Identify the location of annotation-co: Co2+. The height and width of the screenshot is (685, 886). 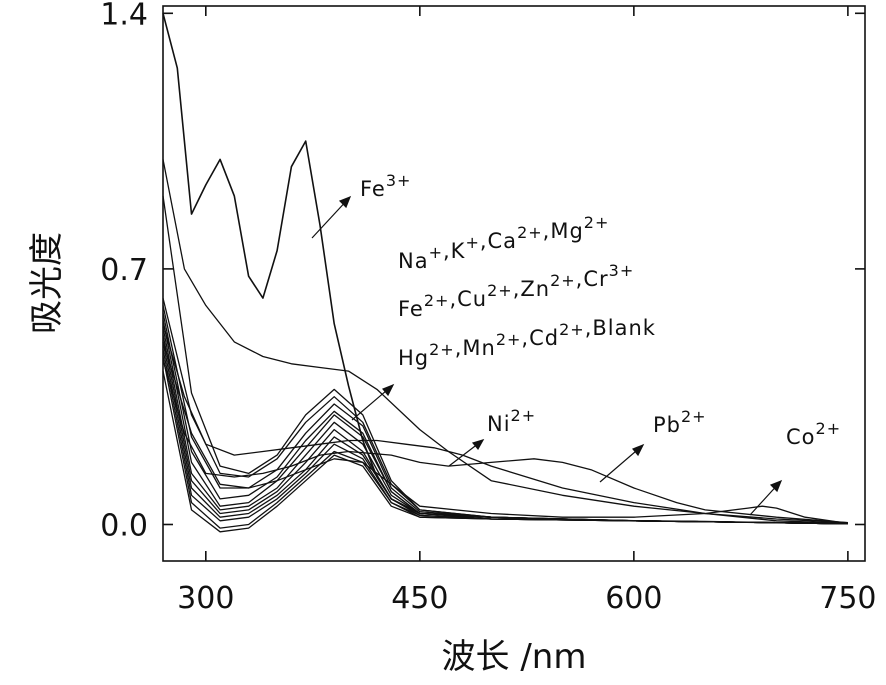
(813, 434).